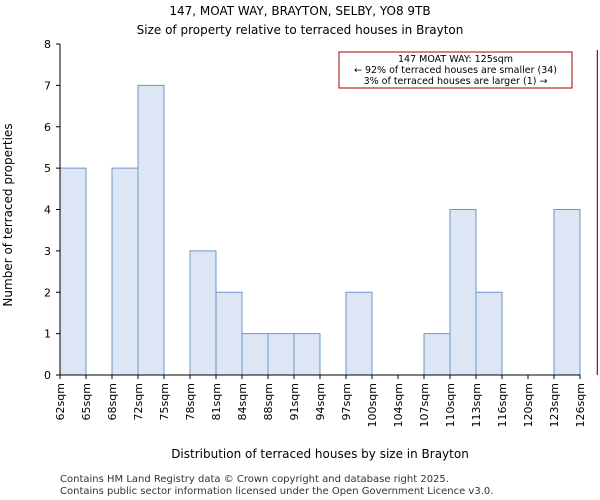 This screenshot has height=500, width=600. What do you see at coordinates (229, 333) in the screenshot?
I see `bar-81sqm` at bounding box center [229, 333].